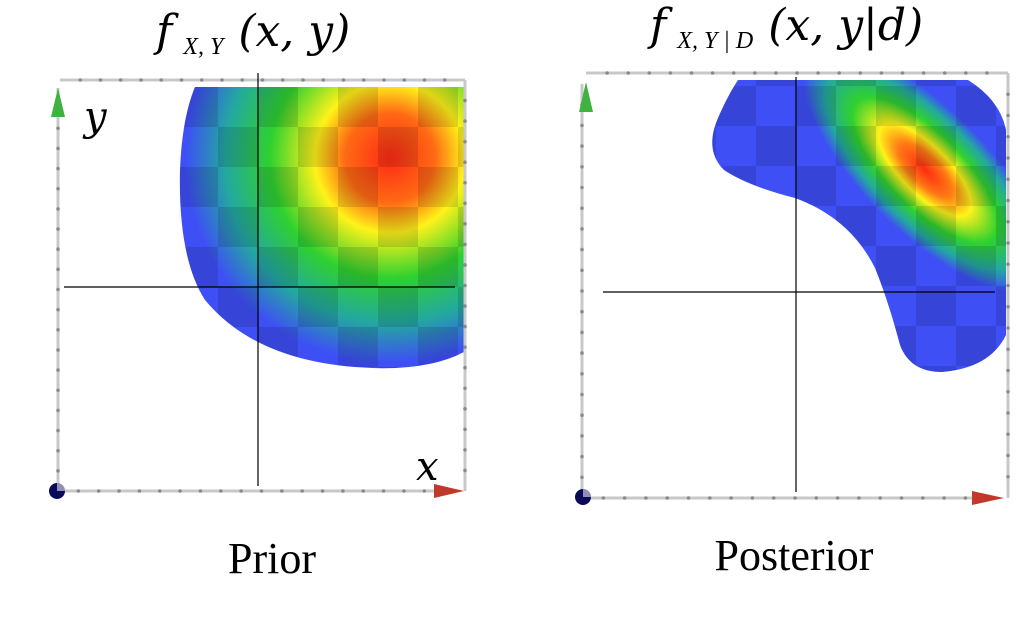 The width and height of the screenshot is (1028, 618). What do you see at coordinates (794, 555) in the screenshot?
I see `posterior-caption: Posterior` at bounding box center [794, 555].